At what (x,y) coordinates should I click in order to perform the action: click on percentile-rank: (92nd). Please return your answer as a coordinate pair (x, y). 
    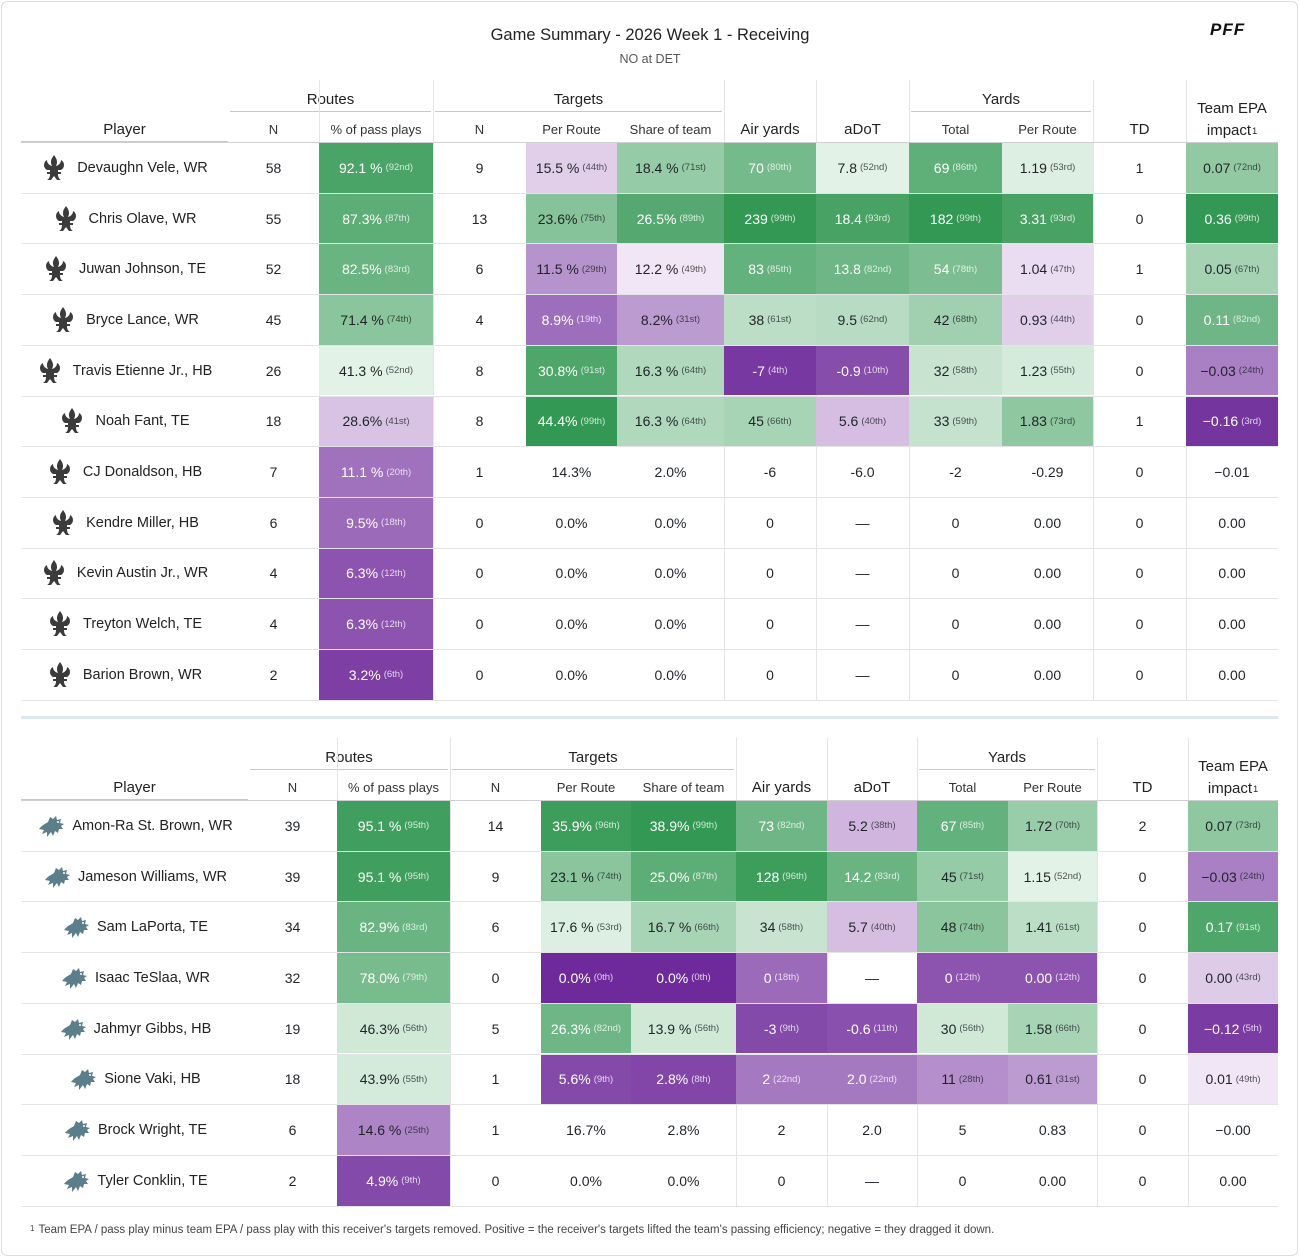
    Looking at the image, I should click on (399, 168).